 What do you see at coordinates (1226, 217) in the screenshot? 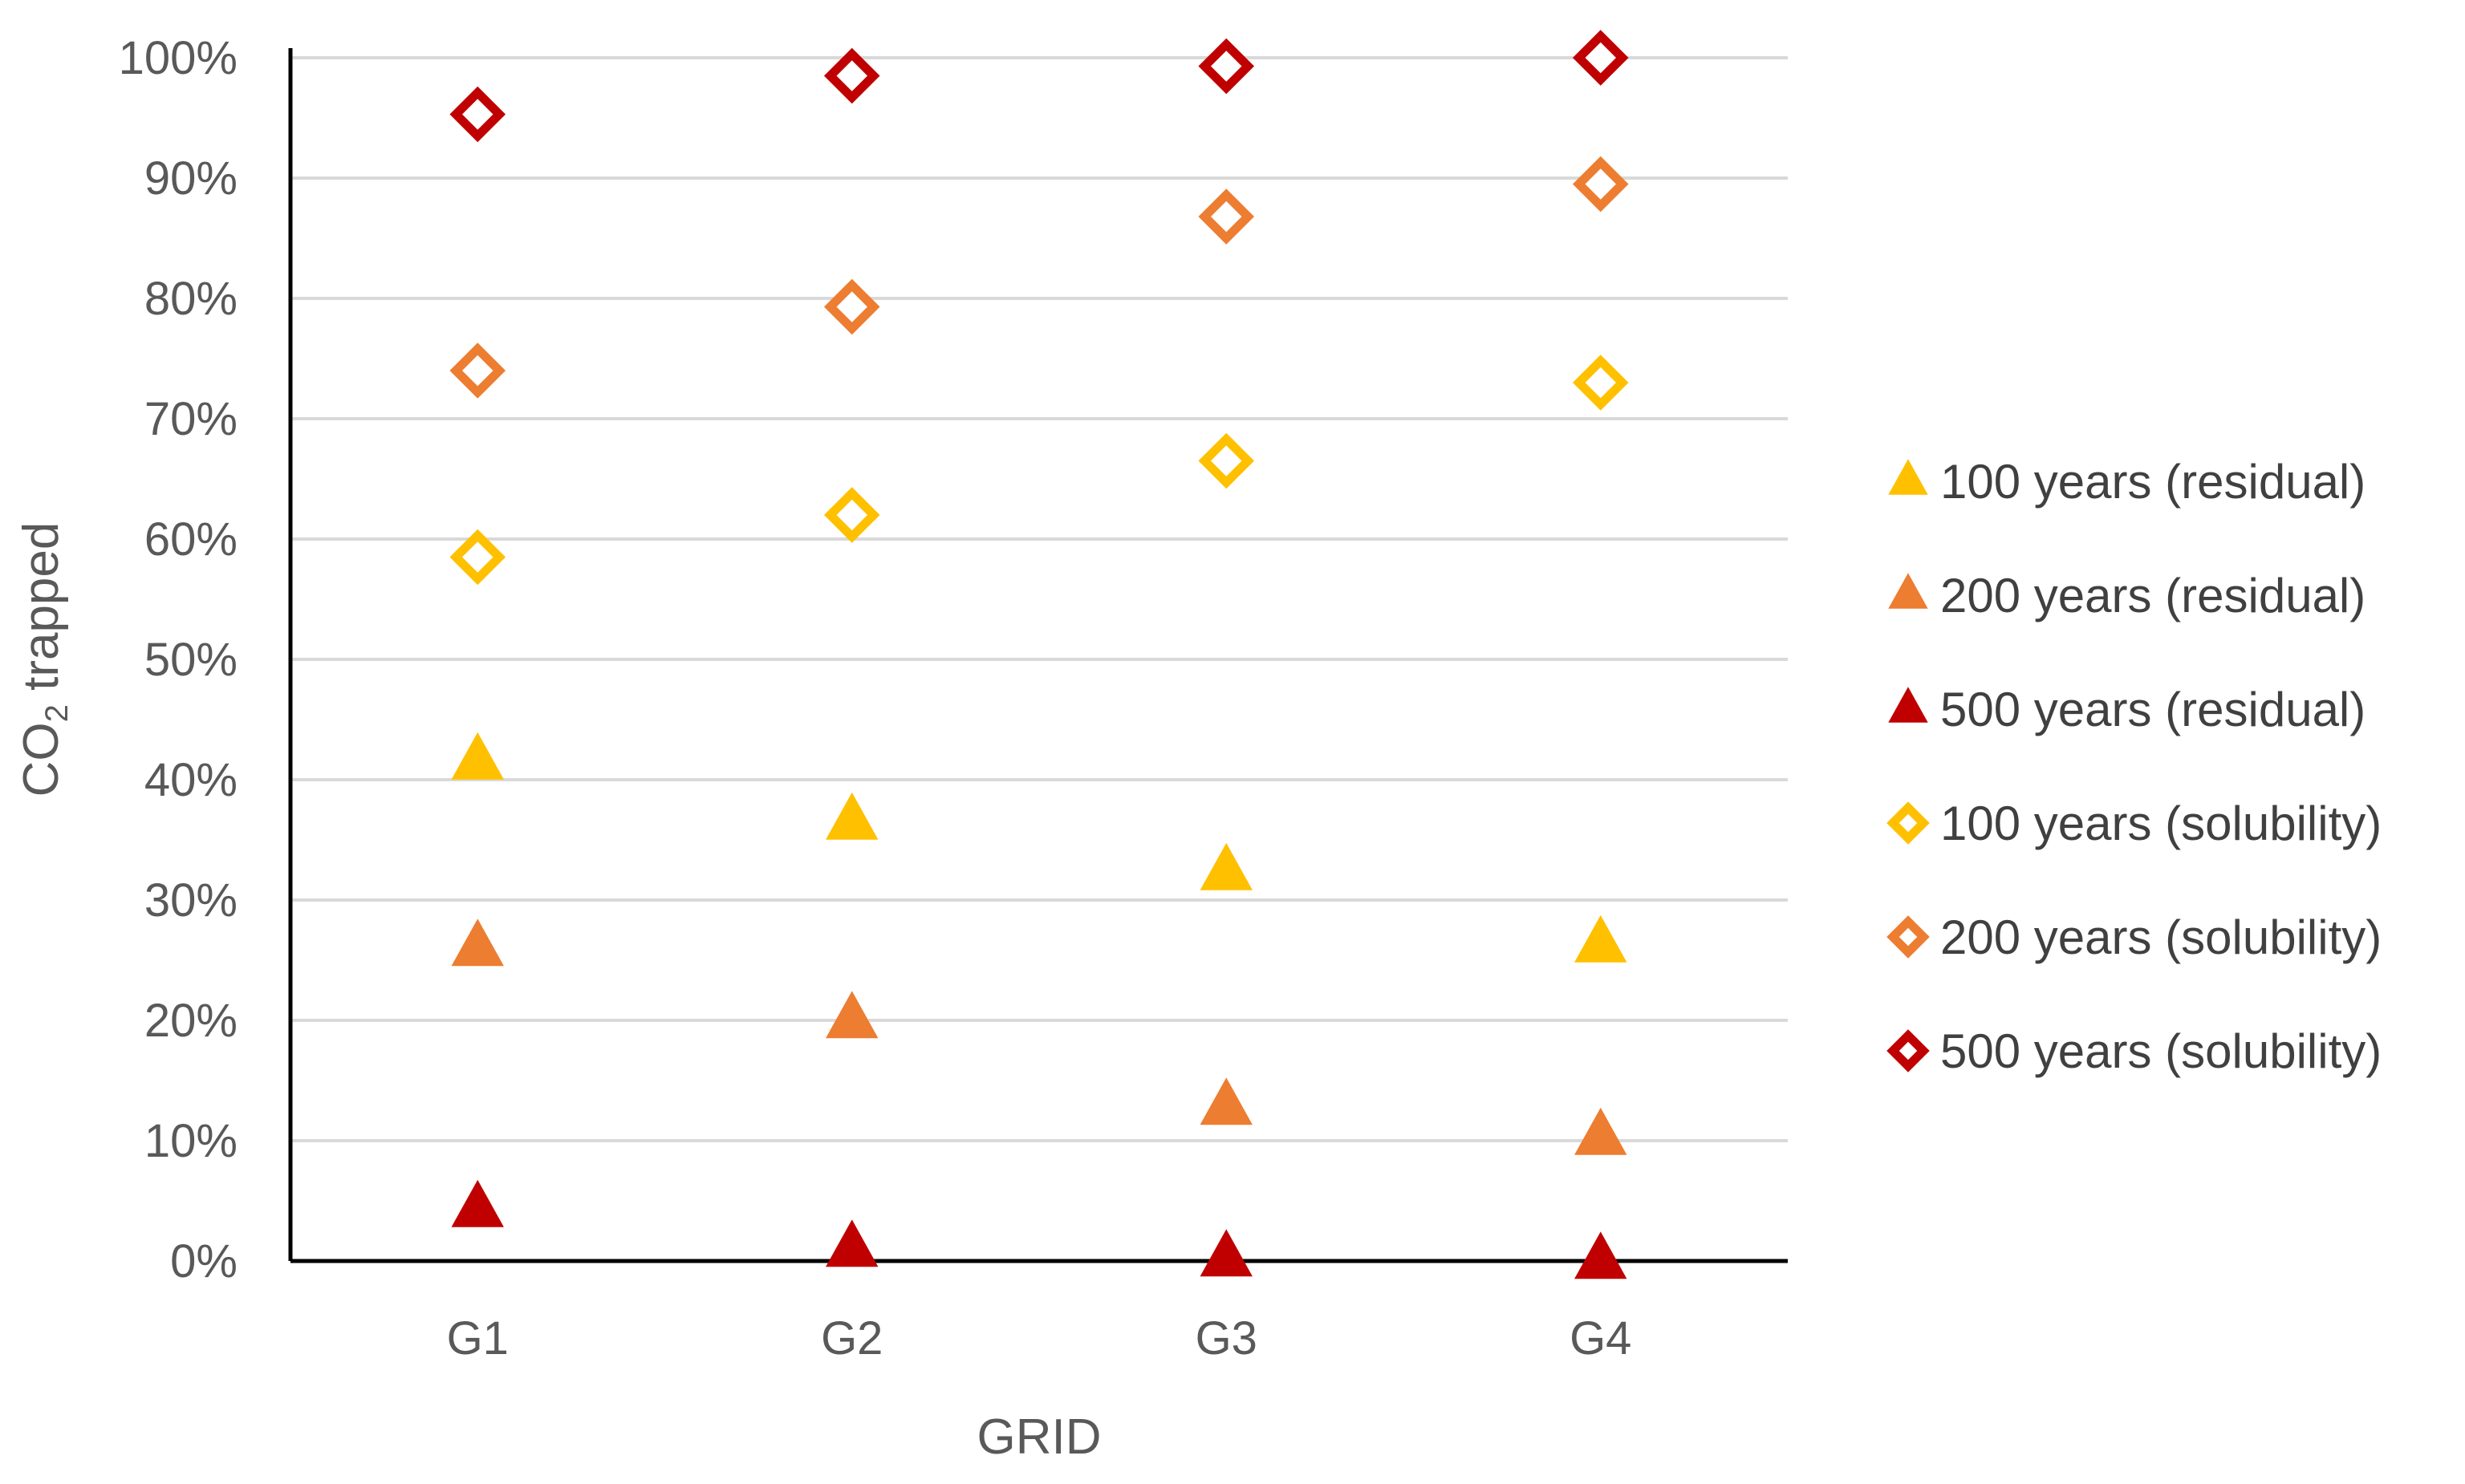
I see `point-200-years-solubility-g3` at bounding box center [1226, 217].